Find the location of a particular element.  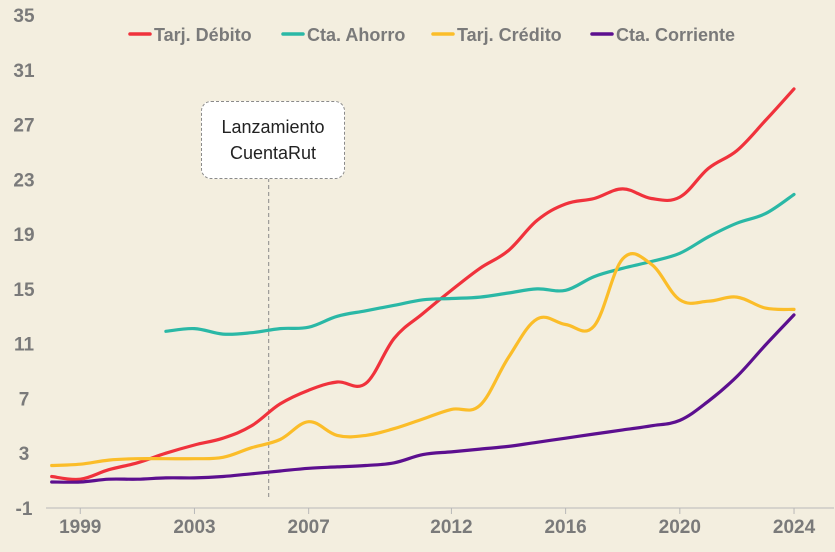

y-tick-label: 3 is located at coordinates (24, 454).